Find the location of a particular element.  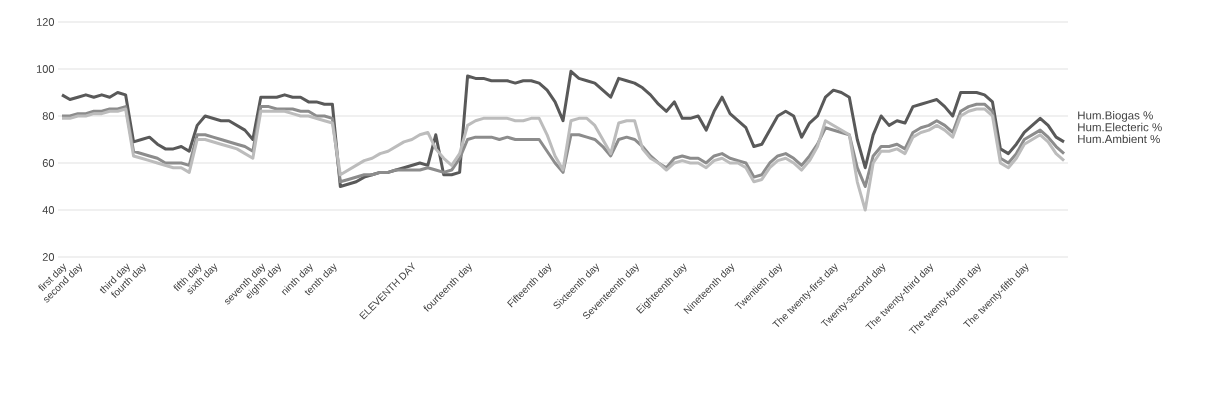

y-tick-label: 60 is located at coordinates (48, 163).